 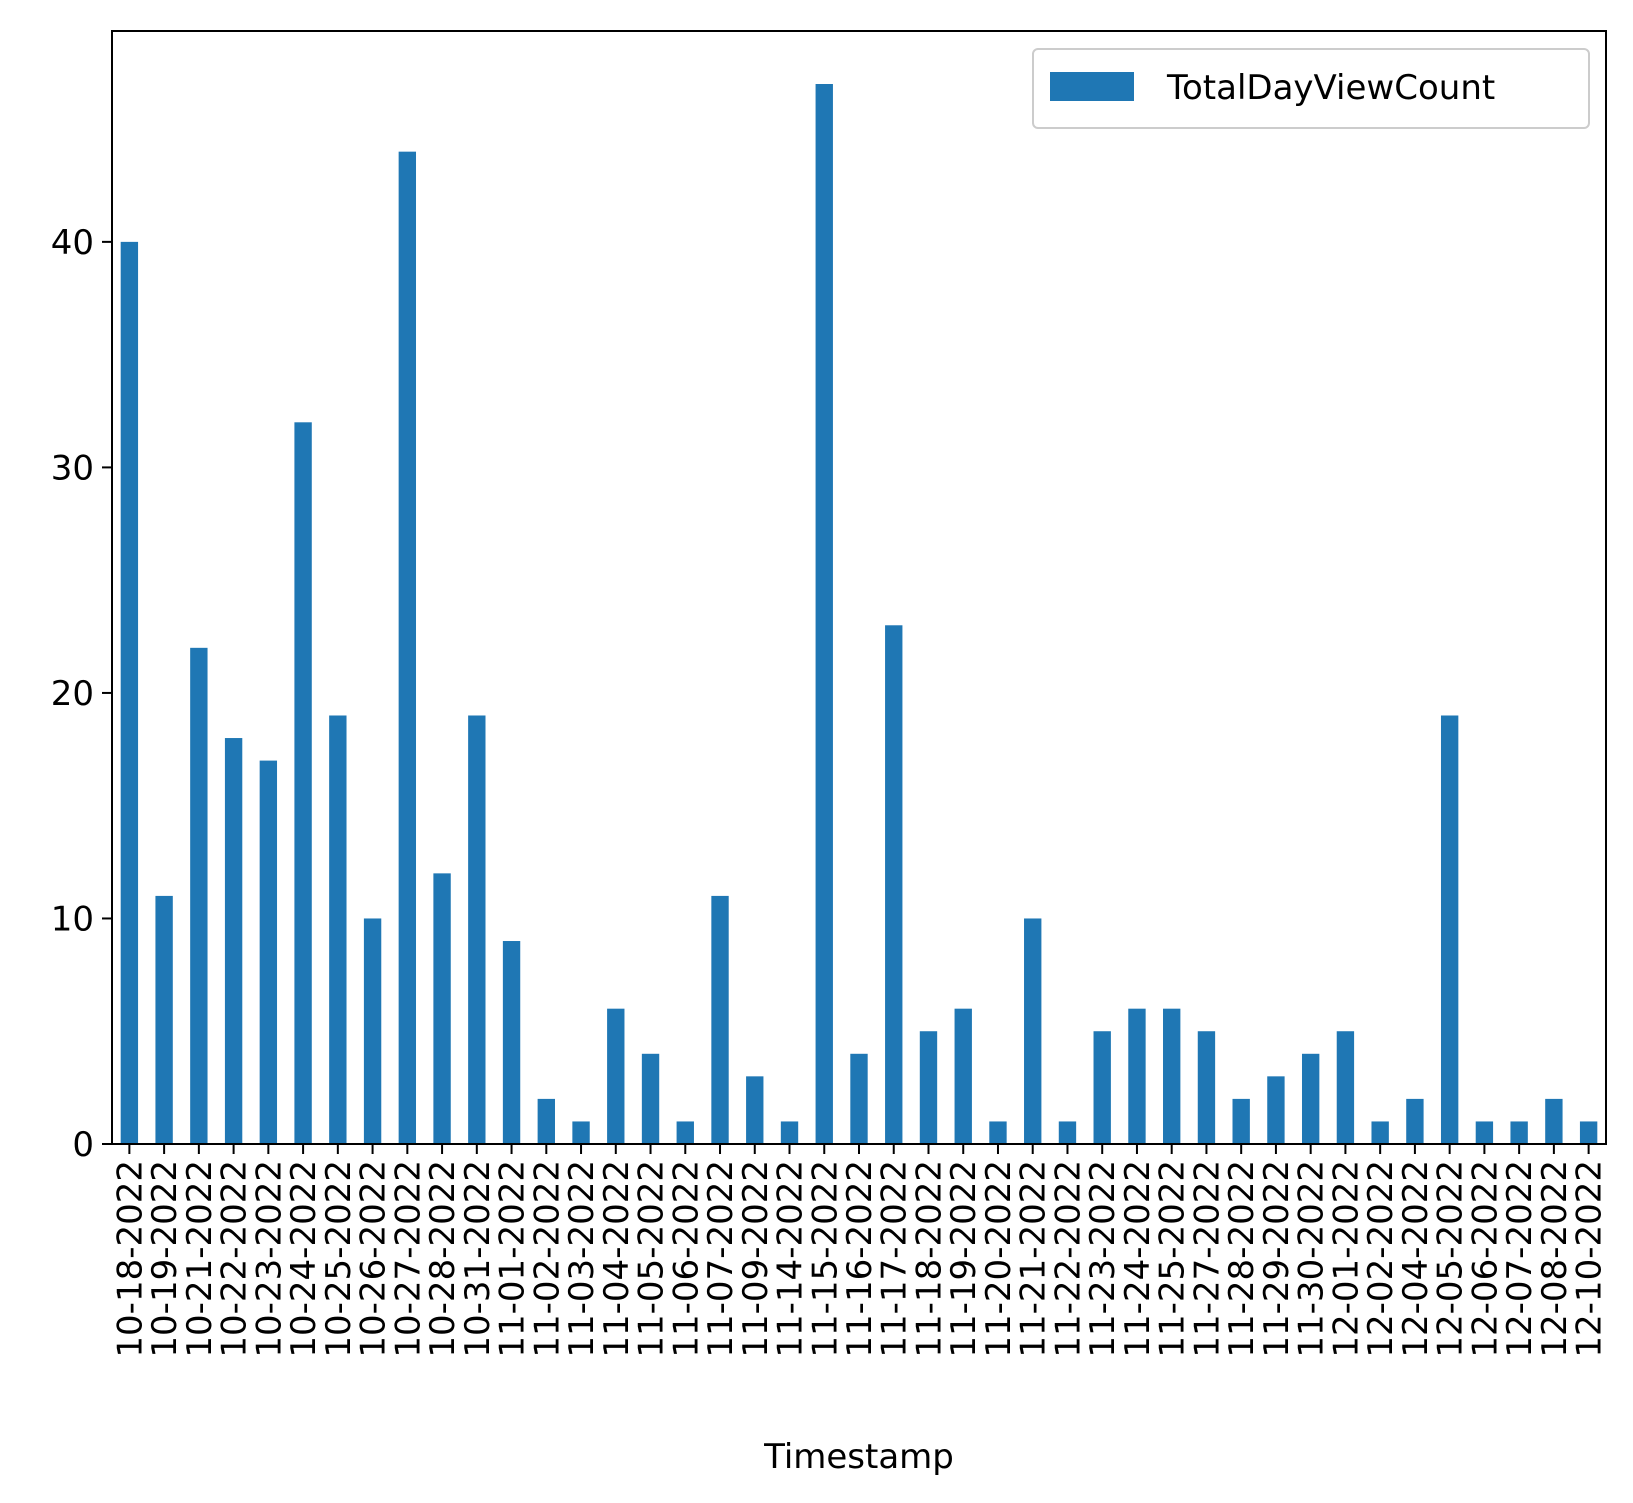 I want to click on x-tick-label: 11-09-2022, so click(x=756, y=1259).